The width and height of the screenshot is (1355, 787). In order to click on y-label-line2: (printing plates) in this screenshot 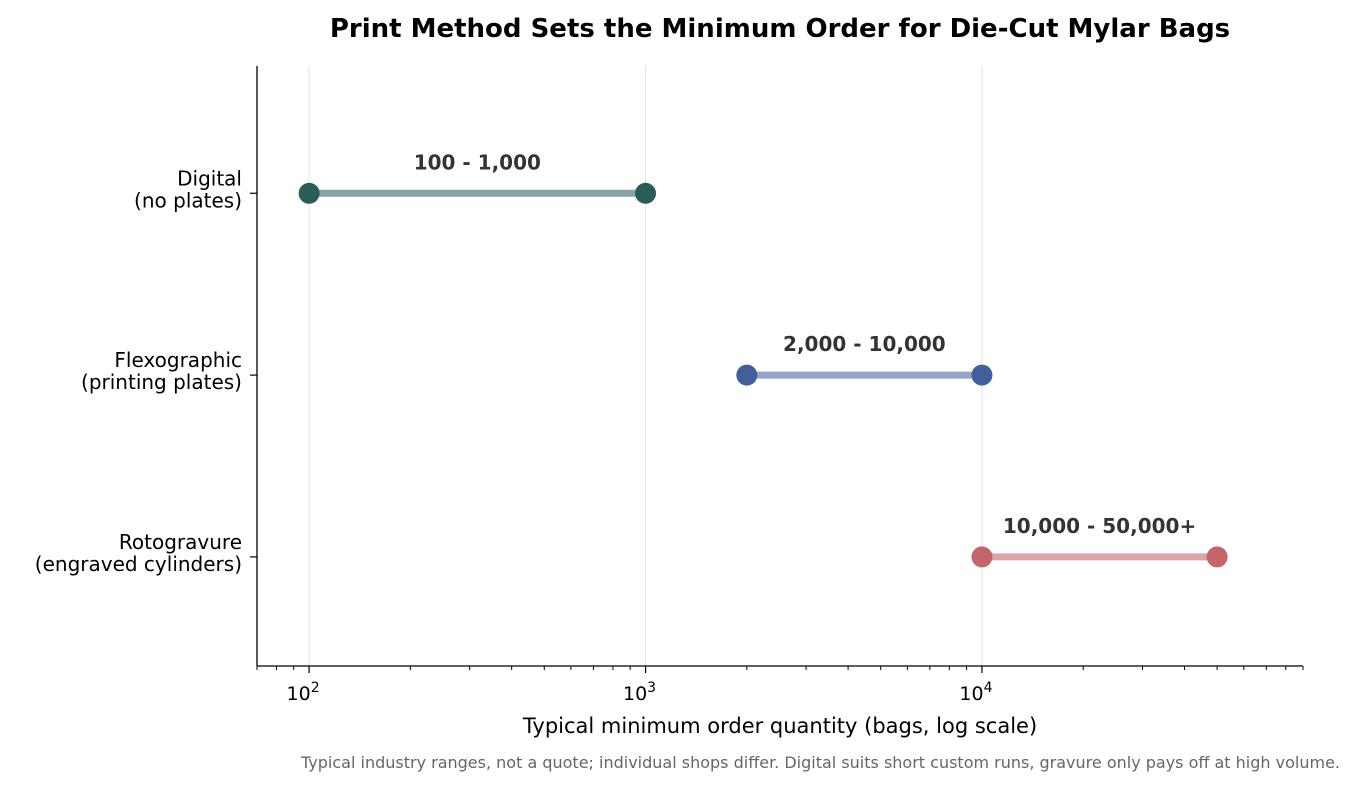, I will do `click(161, 382)`.